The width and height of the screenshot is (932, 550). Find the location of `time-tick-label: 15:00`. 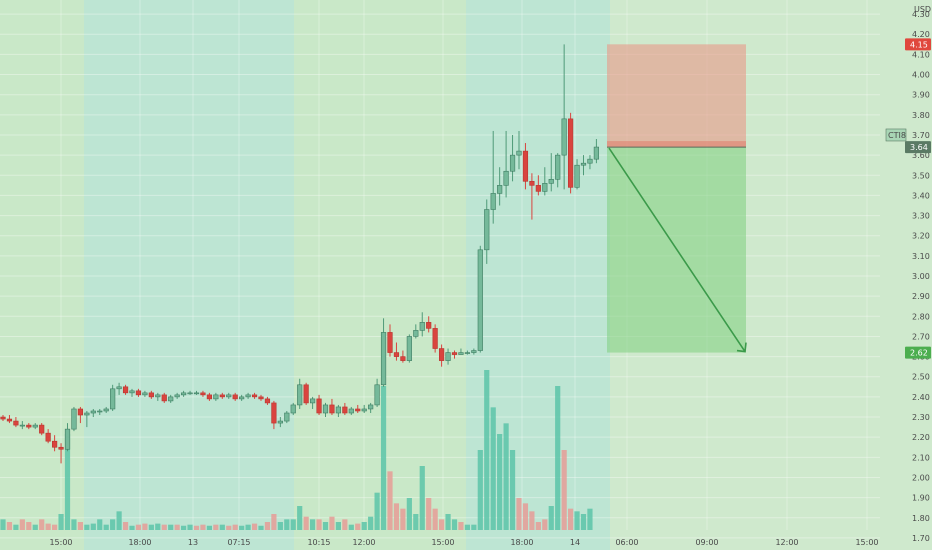

time-tick-label: 15:00 is located at coordinates (442, 542).